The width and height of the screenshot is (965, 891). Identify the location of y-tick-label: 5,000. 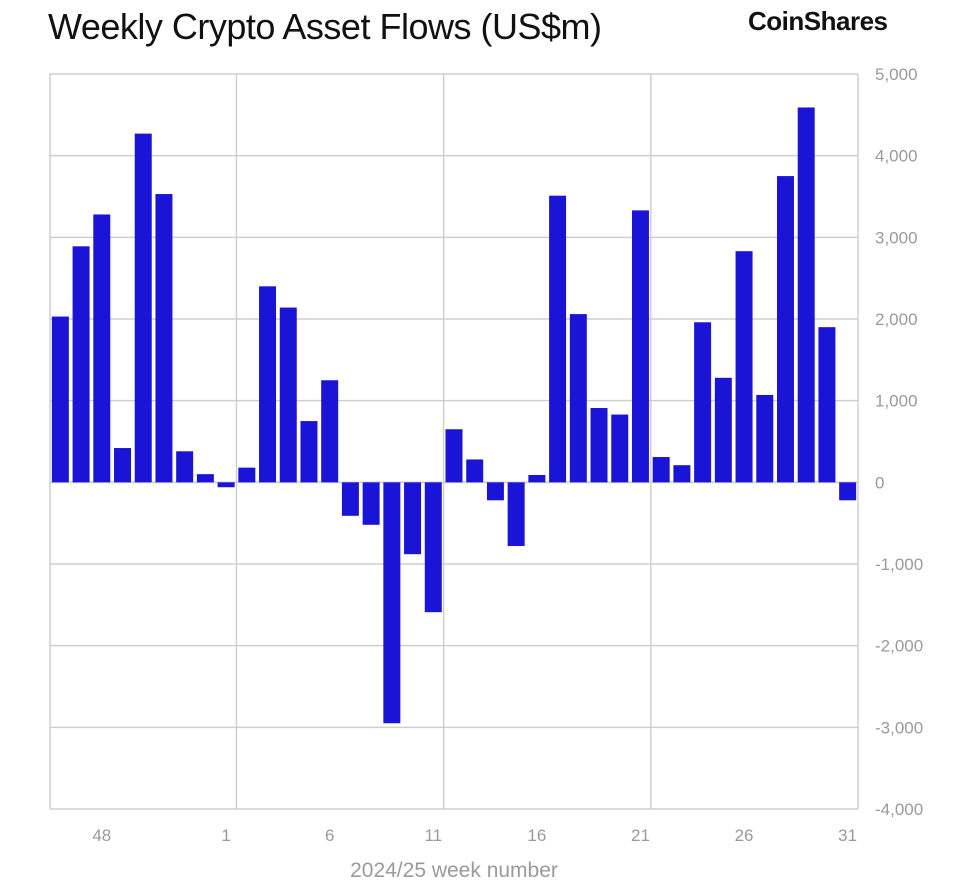
(896, 74).